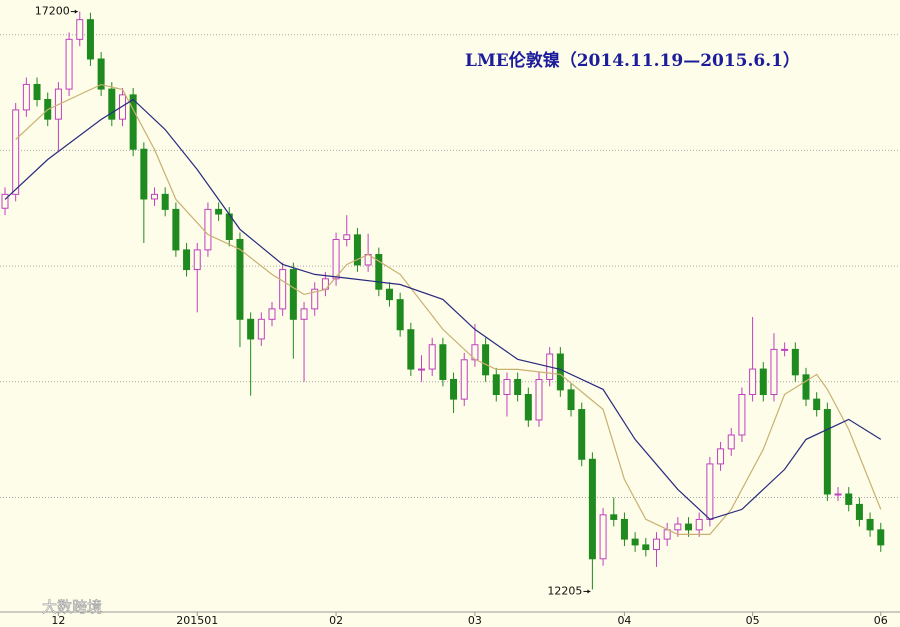  Describe the element at coordinates (197, 620) in the screenshot. I see `x-tick-label: 201501` at that location.